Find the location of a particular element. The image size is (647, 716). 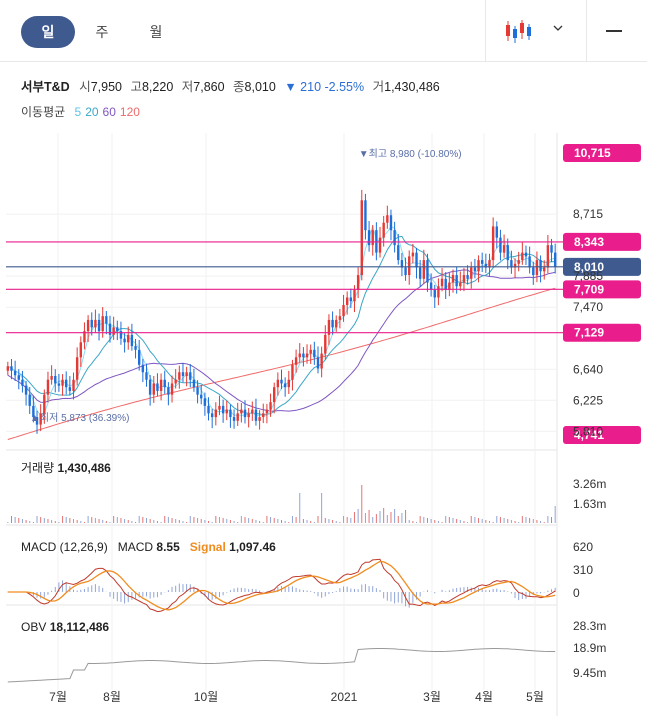

price-badge-label: 4,741 is located at coordinates (589, 435).